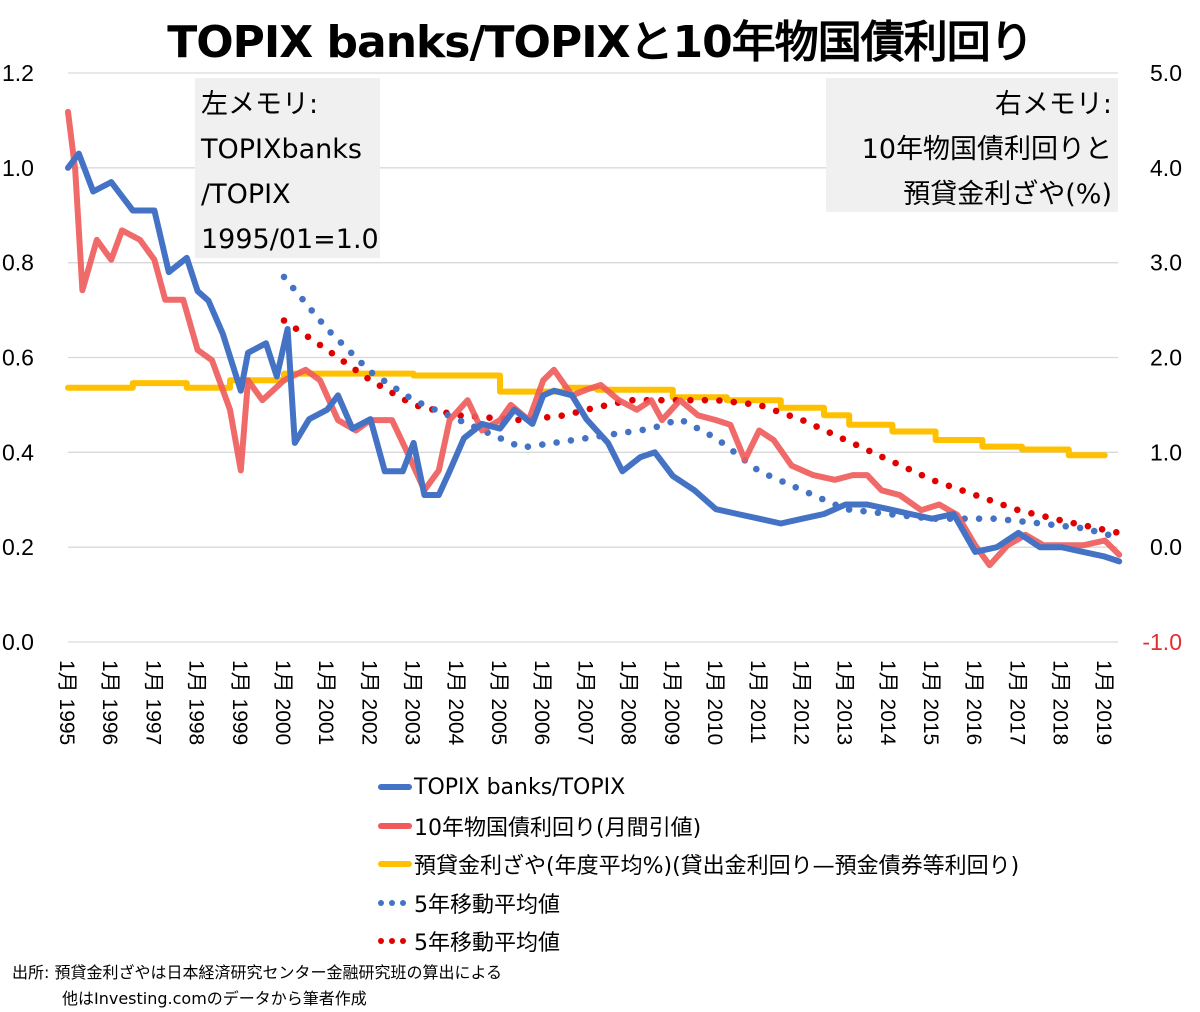 The width and height of the screenshot is (1200, 1012). I want to click on x-axis-tick-label: 1月 2004, so click(455, 703).